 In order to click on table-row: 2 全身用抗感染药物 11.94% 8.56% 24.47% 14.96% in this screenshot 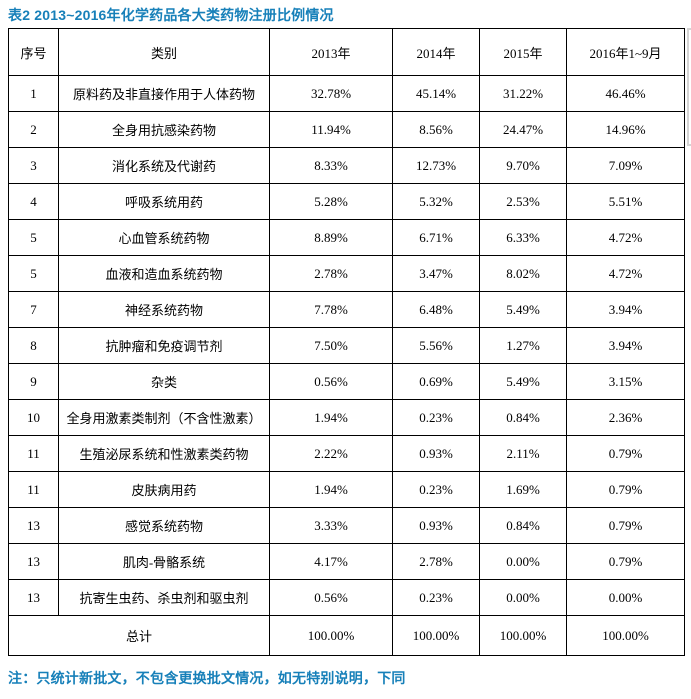, I will do `click(346, 129)`.